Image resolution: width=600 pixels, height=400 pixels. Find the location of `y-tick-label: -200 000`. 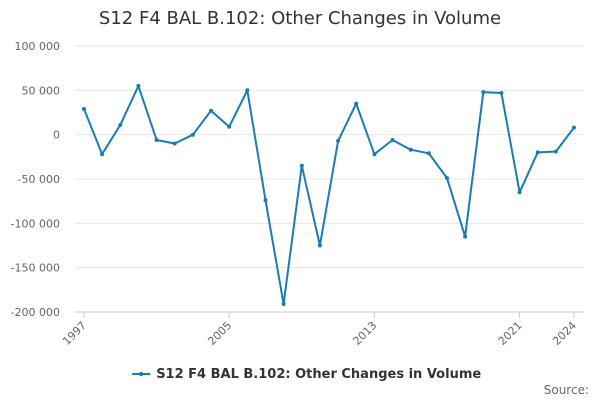

y-tick-label: -200 000 is located at coordinates (35, 312).